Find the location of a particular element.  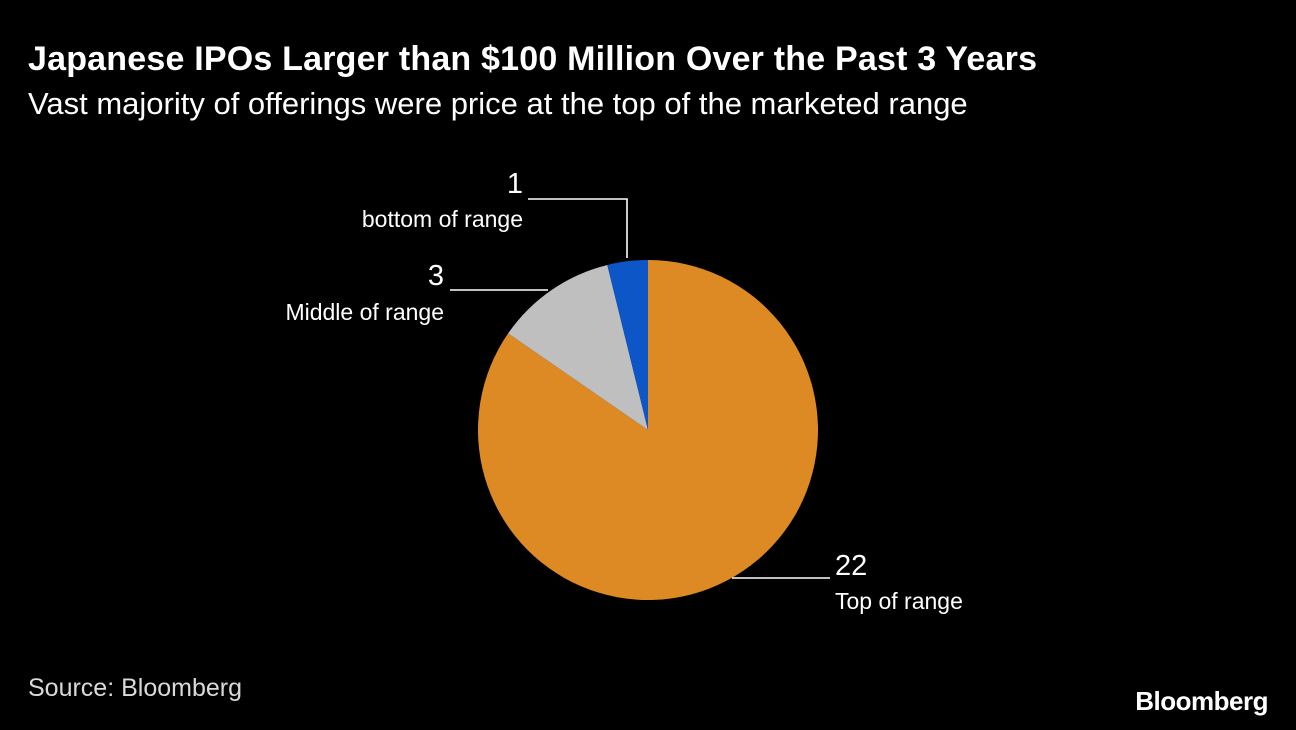

pie-slices is located at coordinates (648, 430).